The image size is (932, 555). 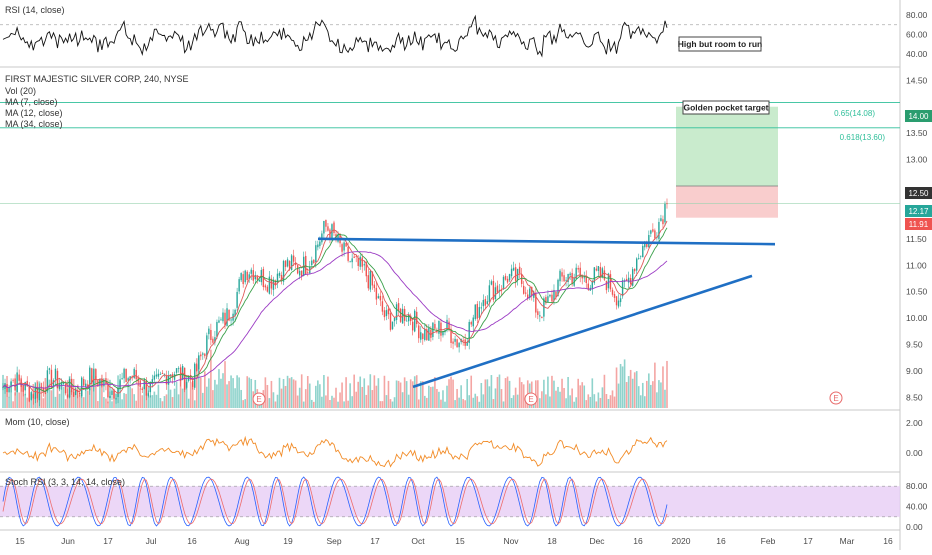 I want to click on svg-text: E, so click(x=835, y=398).